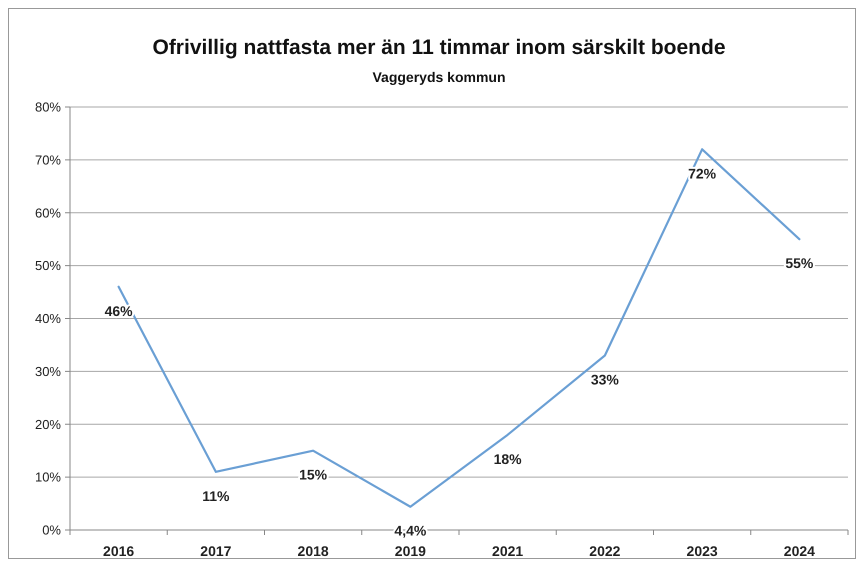  I want to click on x-tick-label: 2024, so click(800, 551).